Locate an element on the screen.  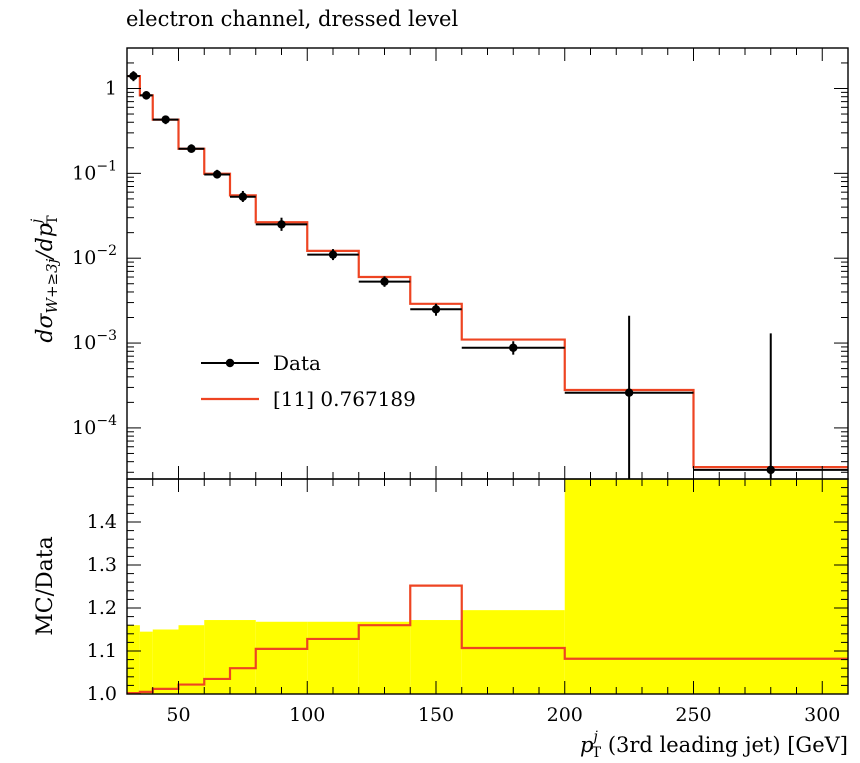
main-y-tick-label: 1 is located at coordinates (111, 88).